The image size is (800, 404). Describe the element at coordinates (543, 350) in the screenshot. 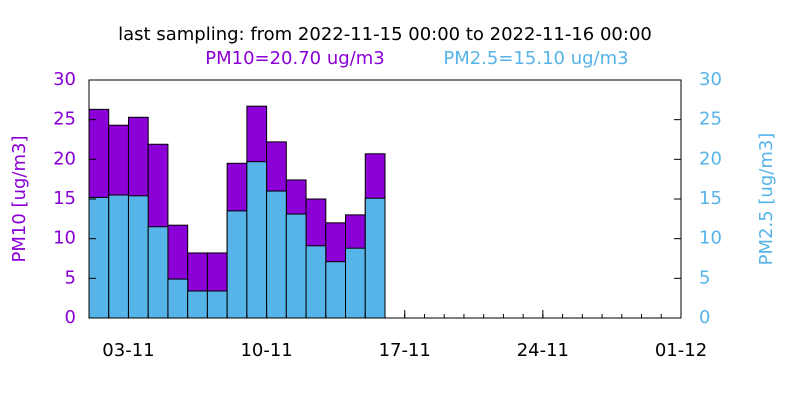

I see `x-tick-label: 24-11` at that location.